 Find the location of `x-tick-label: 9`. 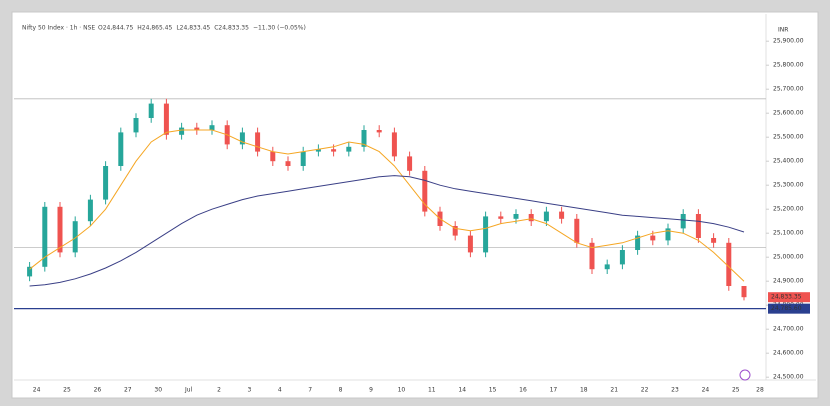

x-tick-label: 9 is located at coordinates (371, 390).